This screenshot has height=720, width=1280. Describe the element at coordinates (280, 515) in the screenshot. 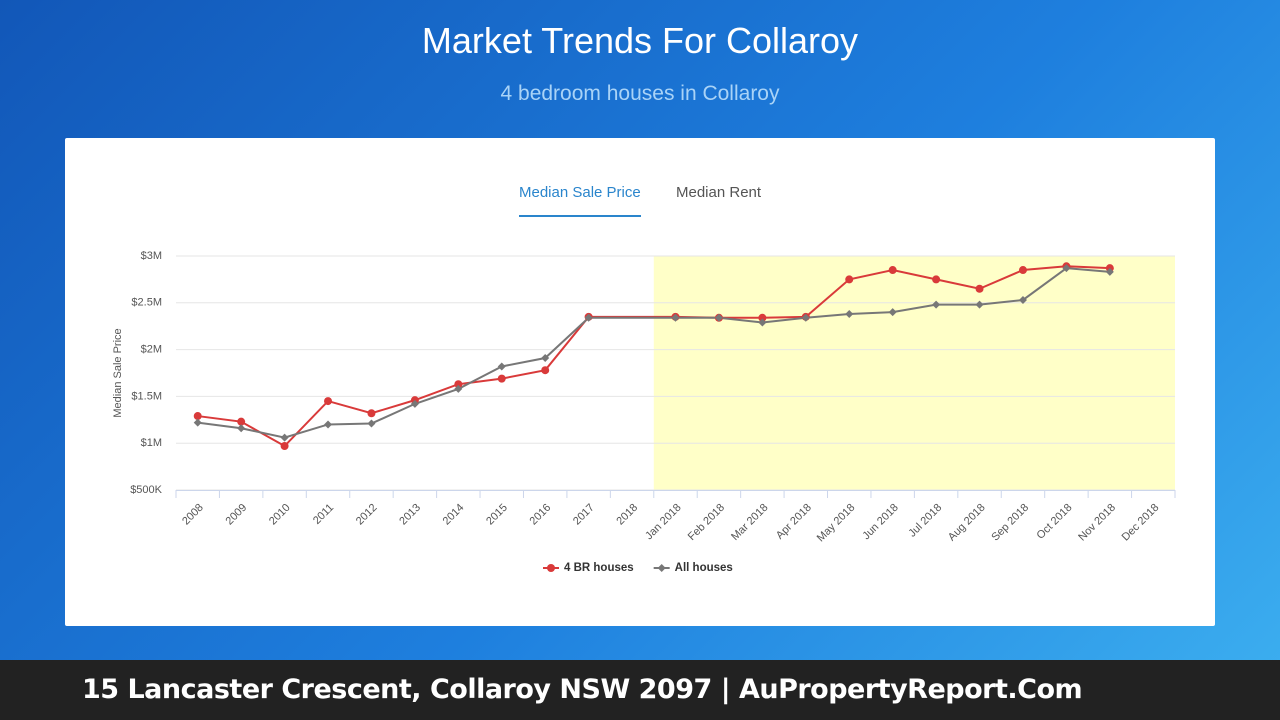

I see `x-tick-label: 2010` at that location.